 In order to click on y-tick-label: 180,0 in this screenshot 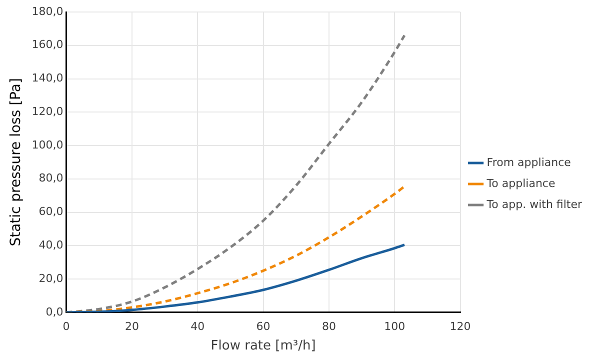, I will do `click(48, 11)`.